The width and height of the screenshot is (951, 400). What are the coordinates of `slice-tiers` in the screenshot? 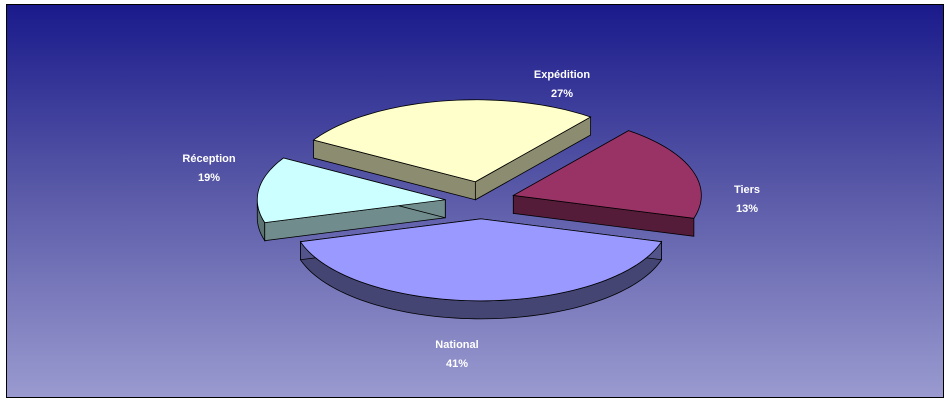 It's located at (351, 199).